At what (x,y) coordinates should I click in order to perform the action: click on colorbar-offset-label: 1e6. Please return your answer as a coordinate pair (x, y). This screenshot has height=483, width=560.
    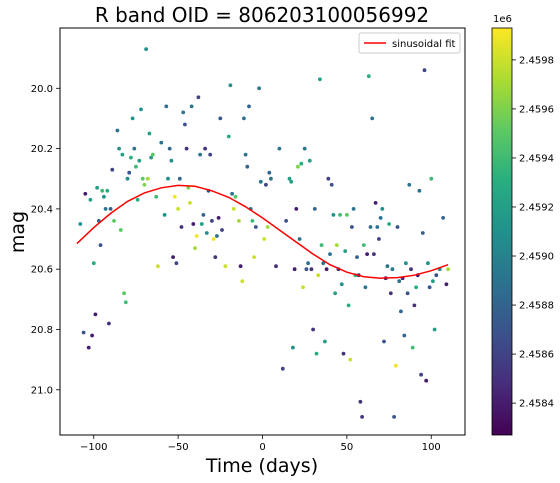
    Looking at the image, I should click on (502, 19).